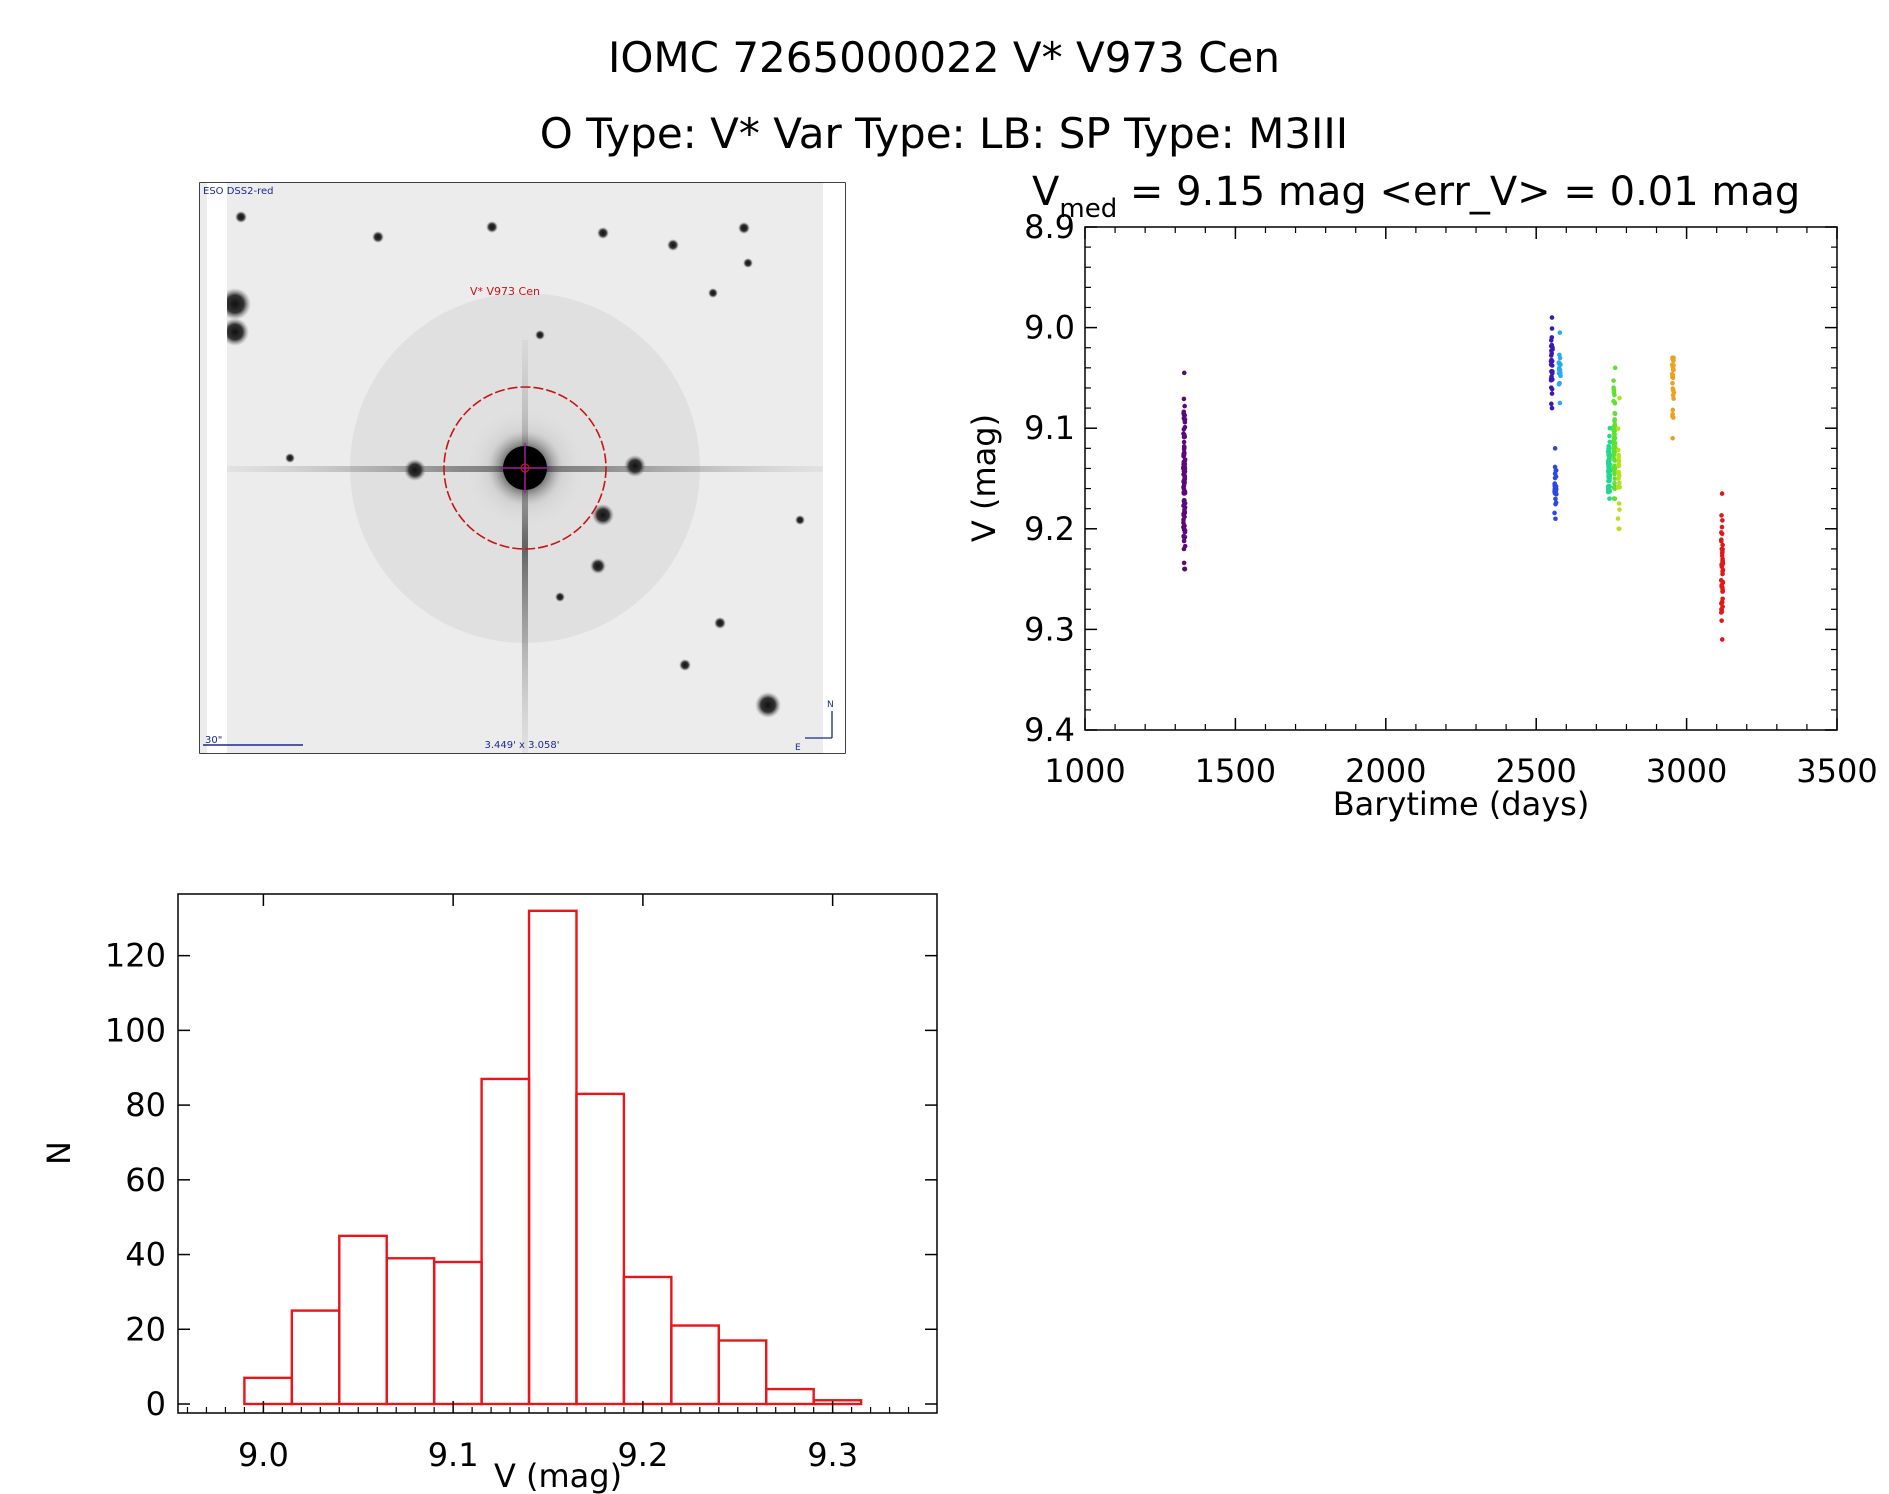 This screenshot has height=1494, width=1889. Describe the element at coordinates (1535, 771) in the screenshot. I see `light-curve-xtick-label: 2500` at that location.